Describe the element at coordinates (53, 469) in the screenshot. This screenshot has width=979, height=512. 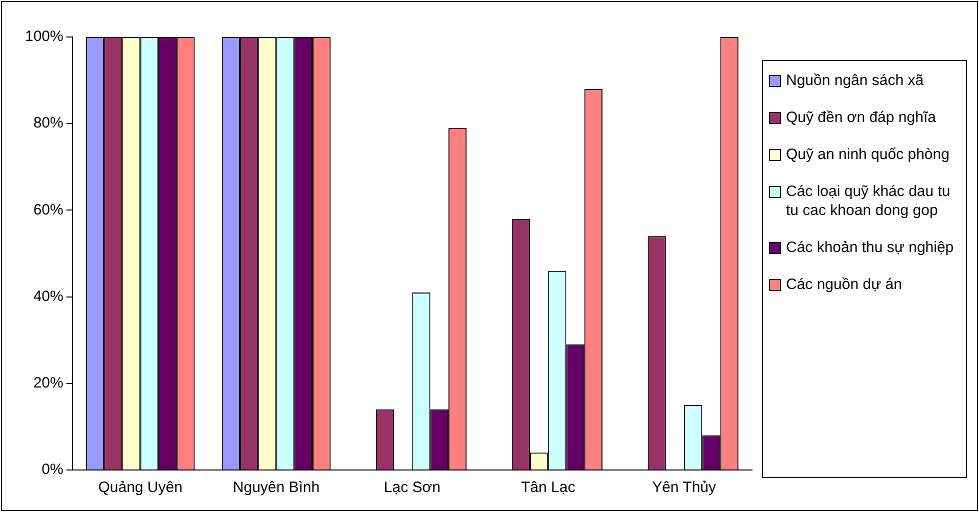
I see `y-tick-label: 0%` at that location.